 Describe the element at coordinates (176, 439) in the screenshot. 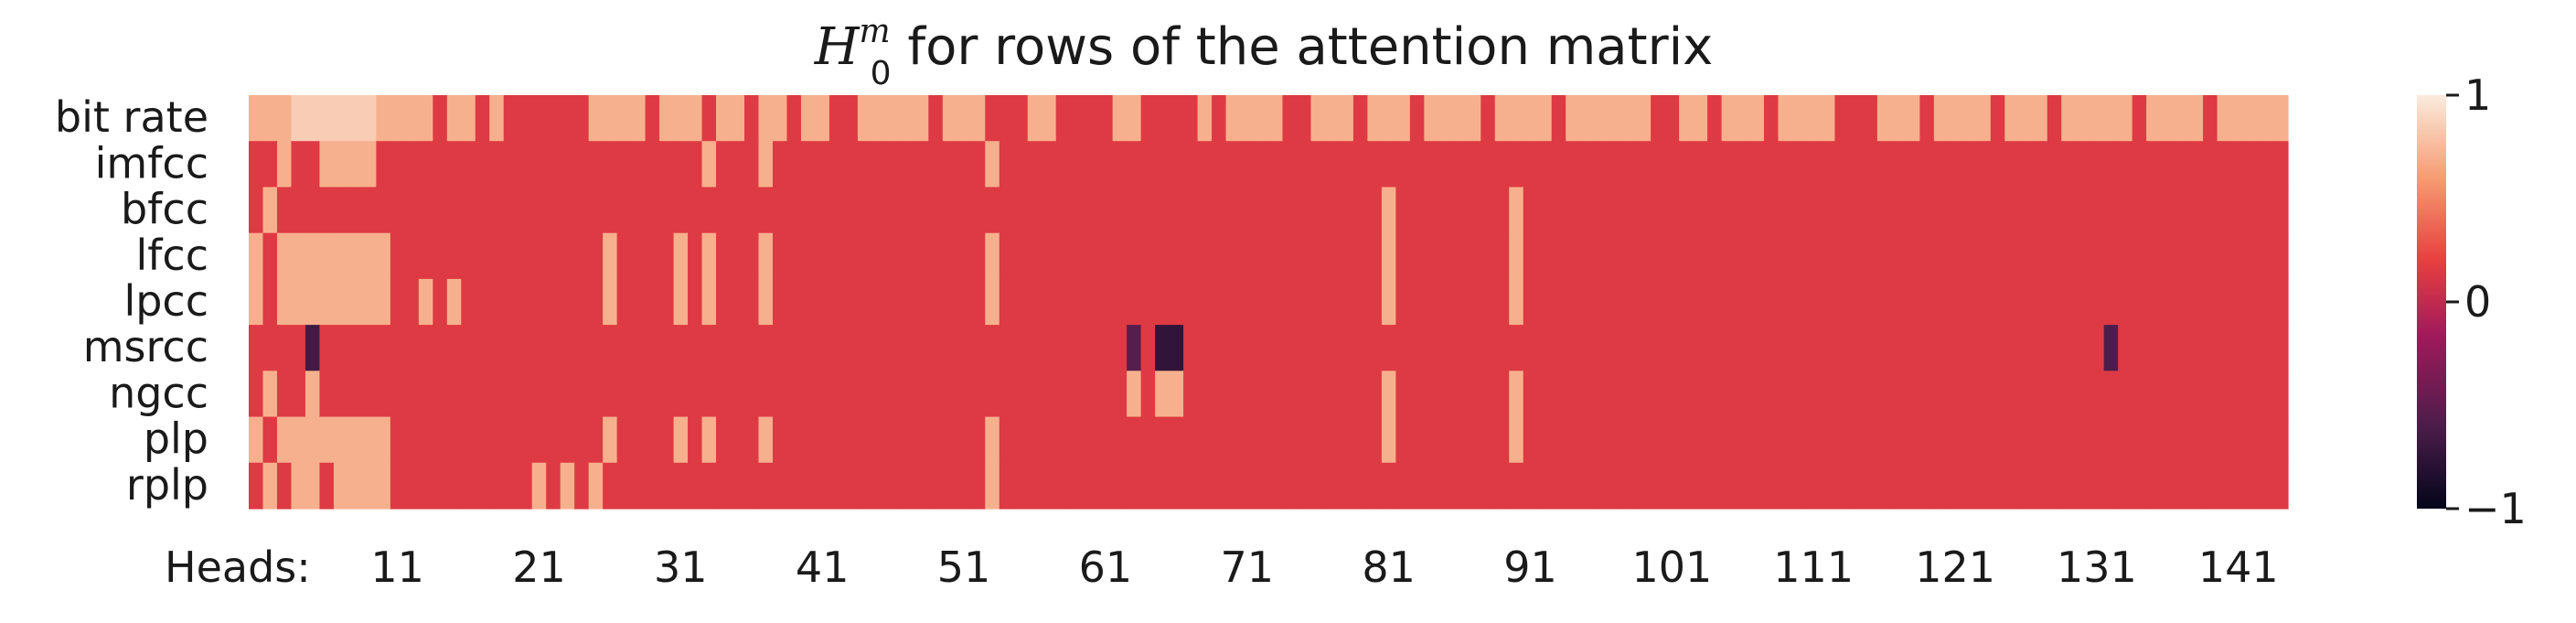

I see `row-label: plp` at that location.